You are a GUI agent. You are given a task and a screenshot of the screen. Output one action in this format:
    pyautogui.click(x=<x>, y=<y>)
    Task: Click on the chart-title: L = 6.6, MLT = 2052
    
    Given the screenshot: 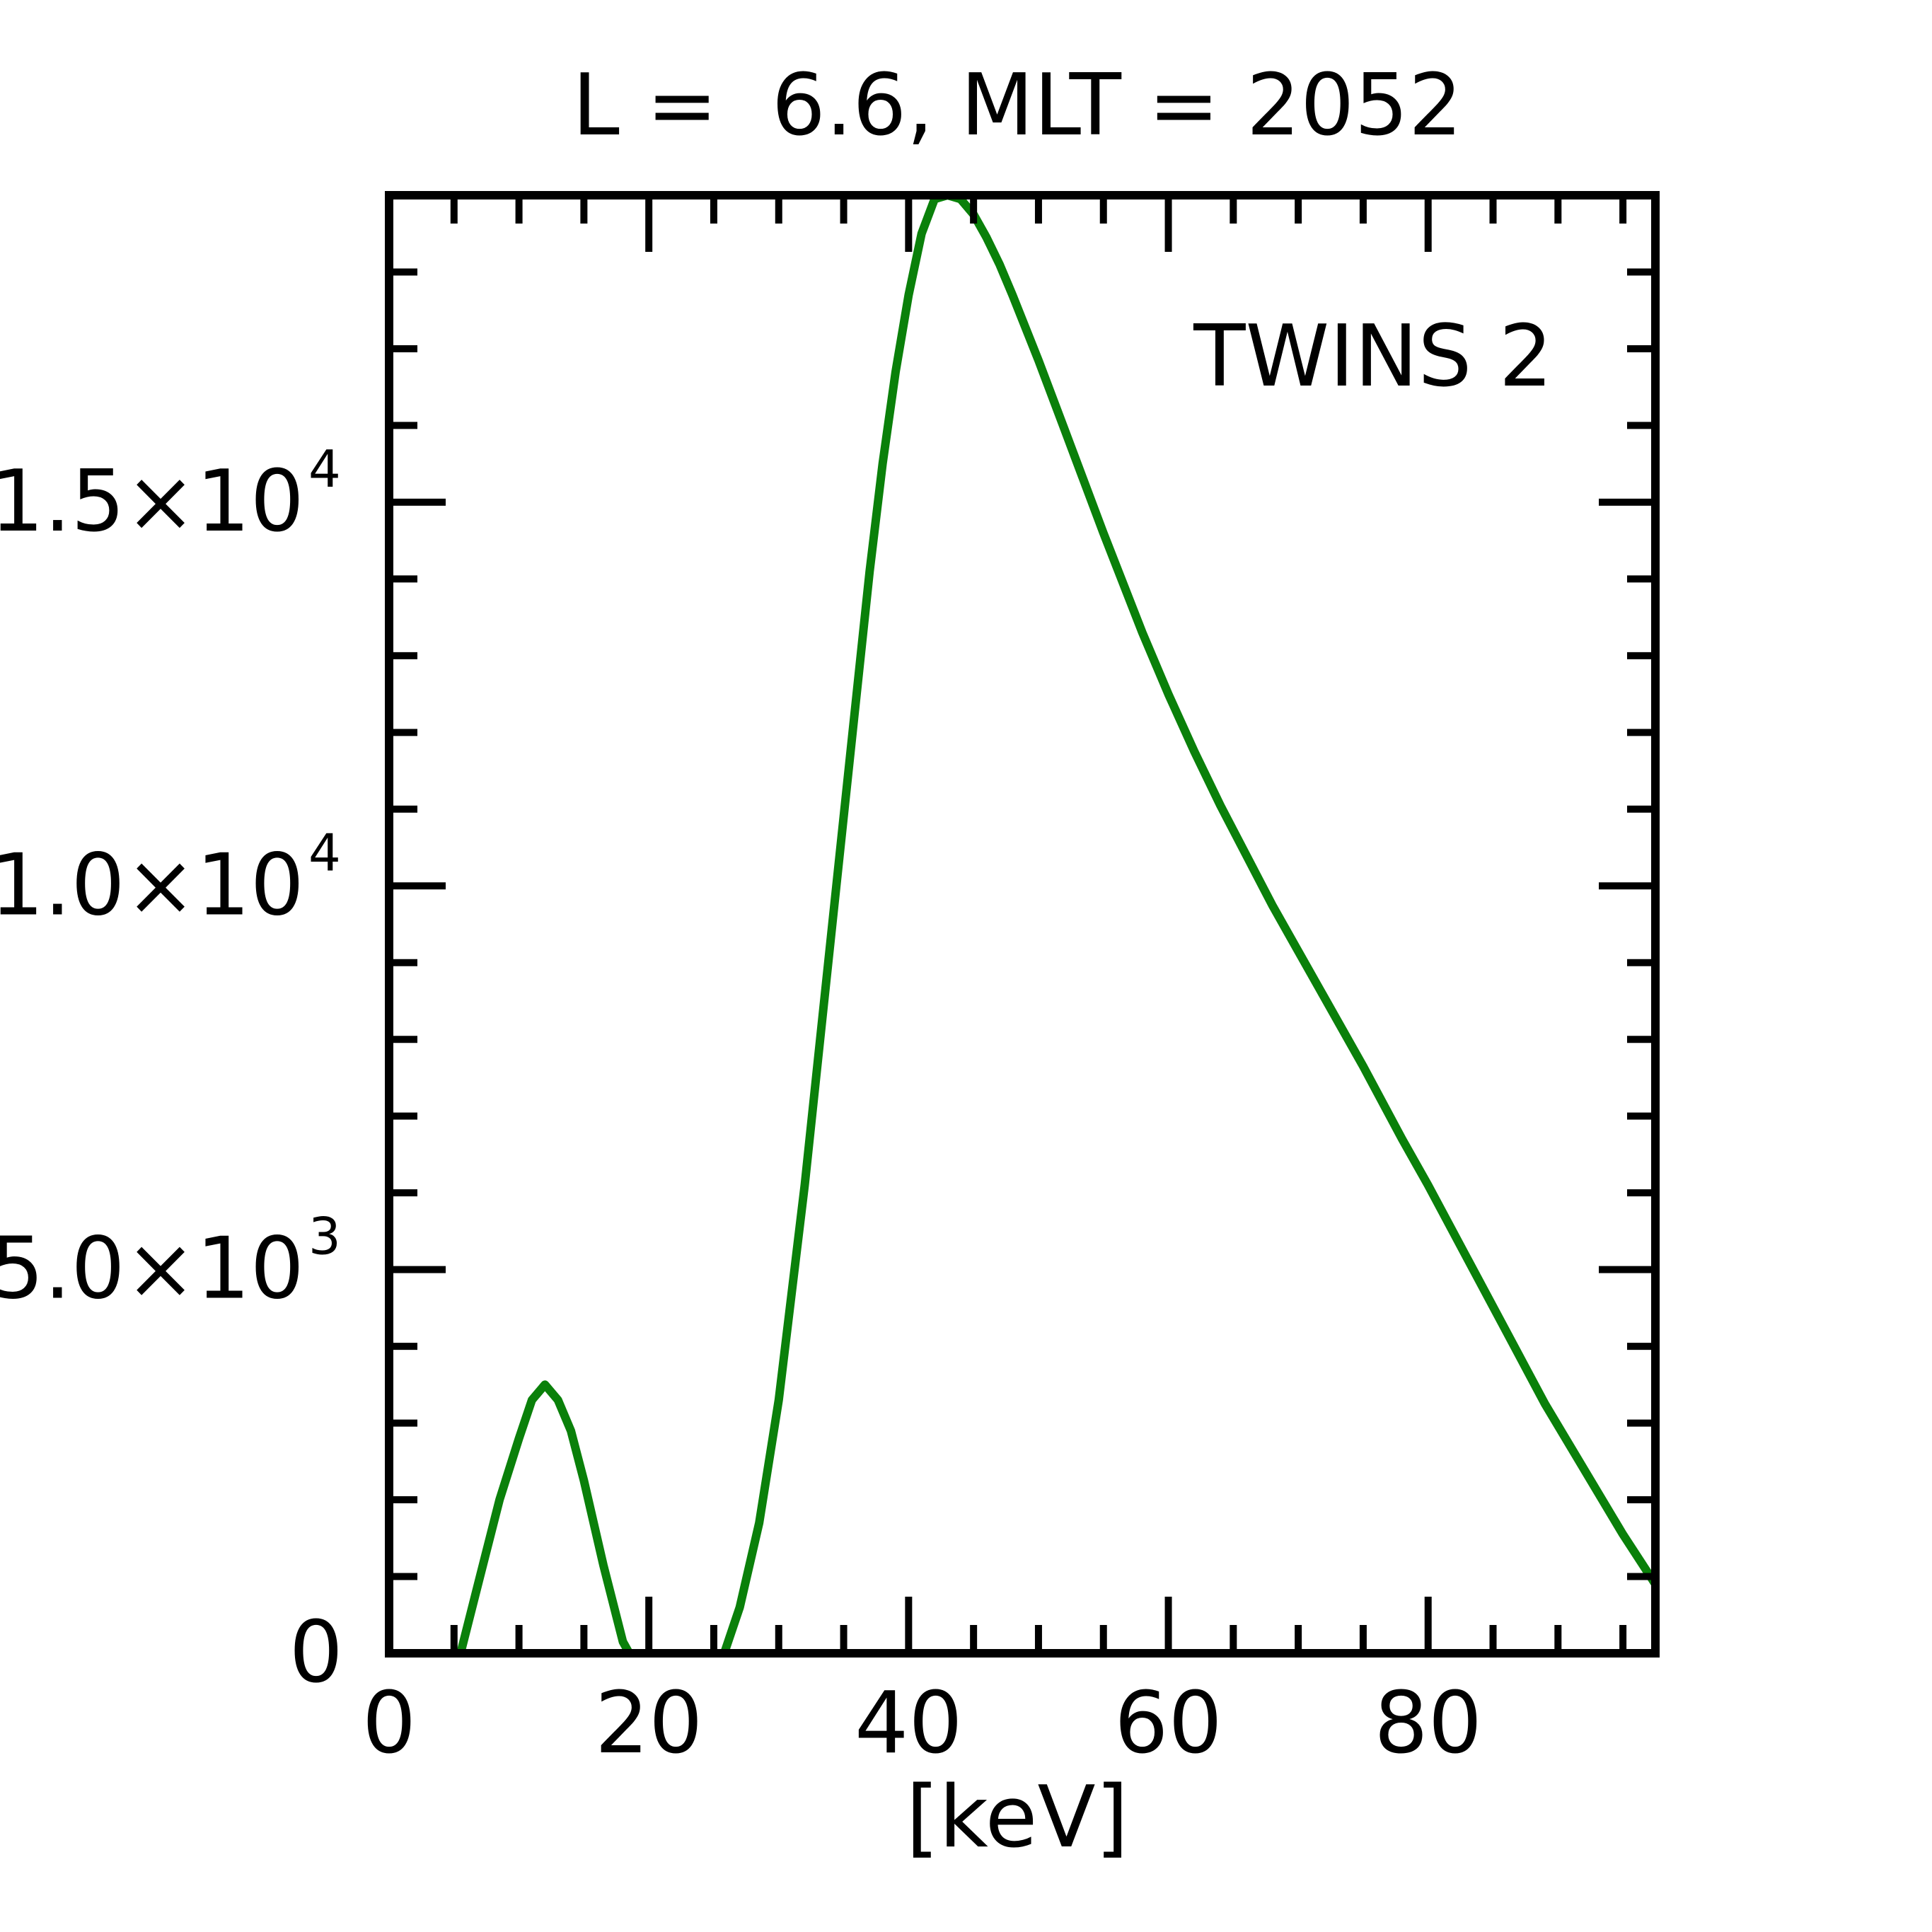 What is the action you would take?
    pyautogui.click(x=1017, y=106)
    